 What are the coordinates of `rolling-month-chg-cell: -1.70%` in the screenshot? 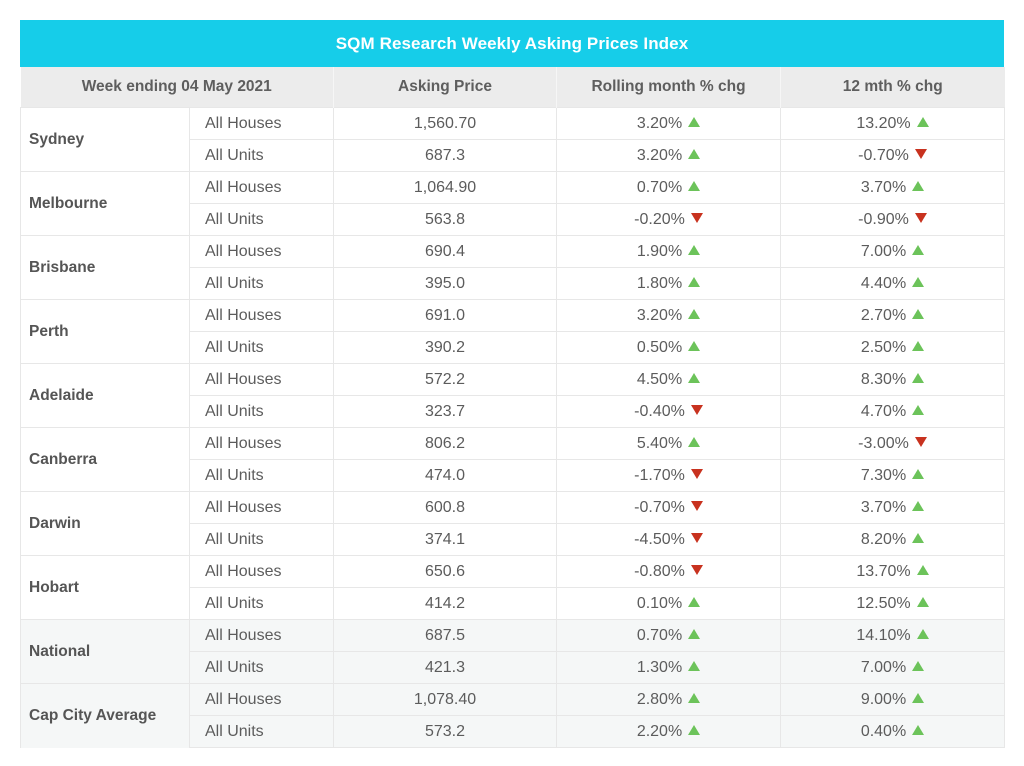 It's located at (668, 475).